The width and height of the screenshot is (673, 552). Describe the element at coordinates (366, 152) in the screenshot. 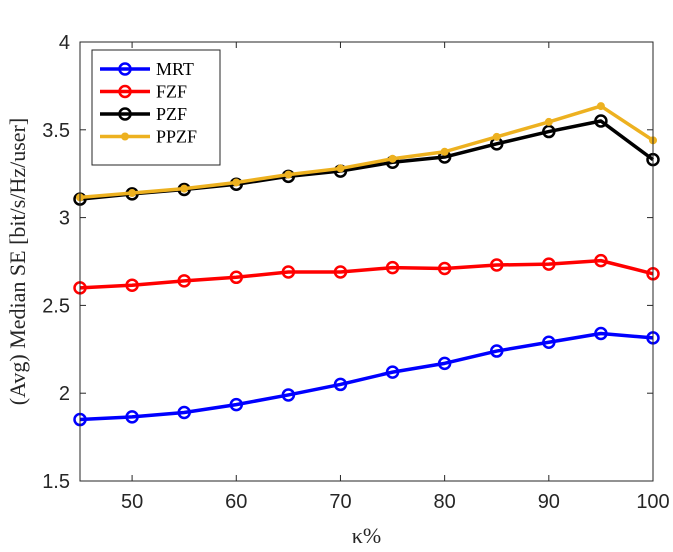

I see `series-line-ppzf` at that location.